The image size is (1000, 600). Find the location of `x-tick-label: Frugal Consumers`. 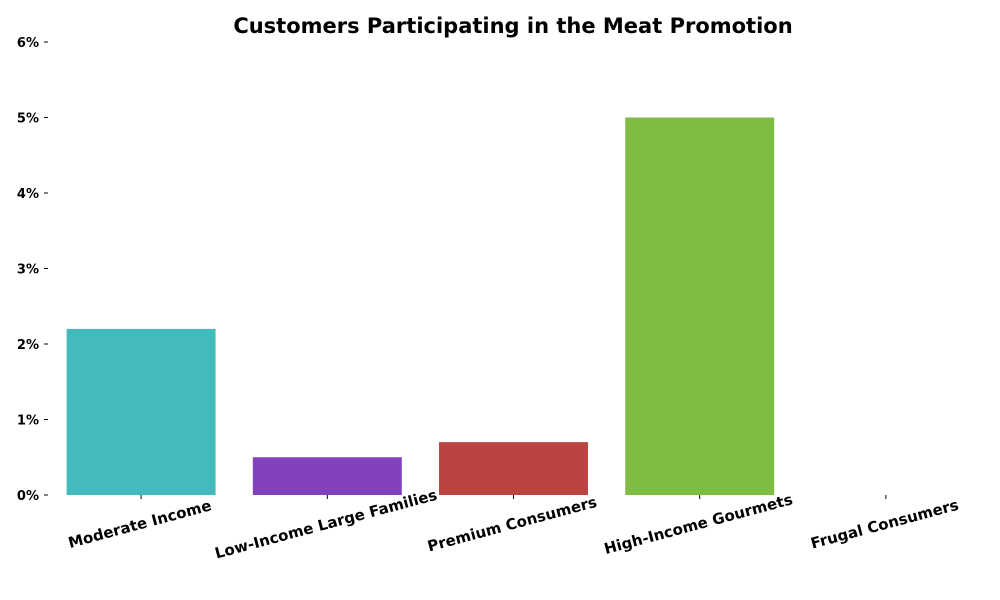

x-tick-label: Frugal Consumers is located at coordinates (885, 524).